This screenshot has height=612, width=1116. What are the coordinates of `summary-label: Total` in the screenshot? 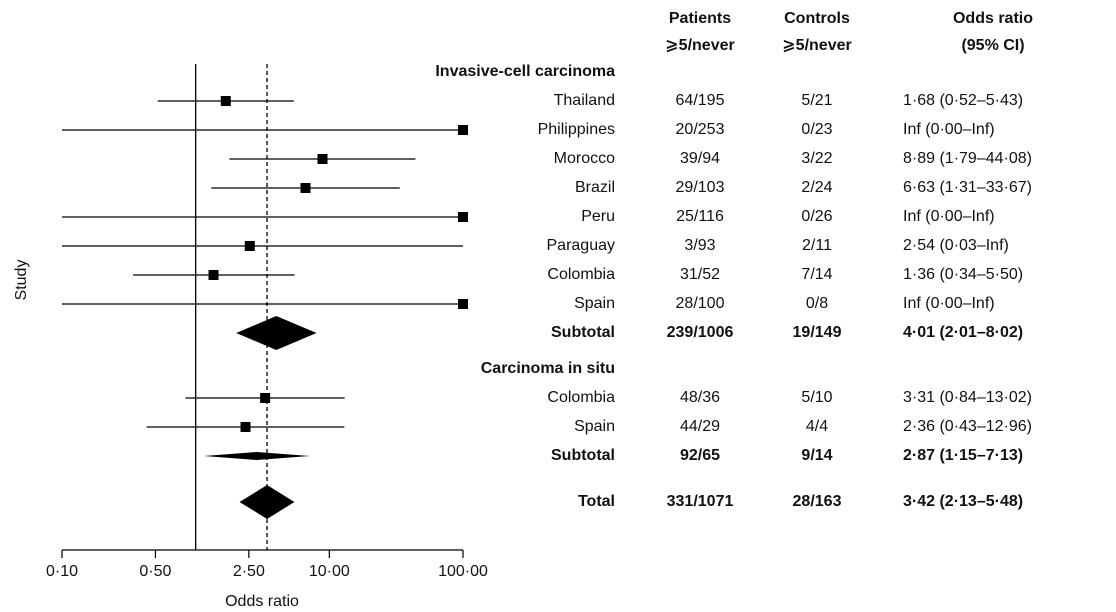 It's located at (596, 501).